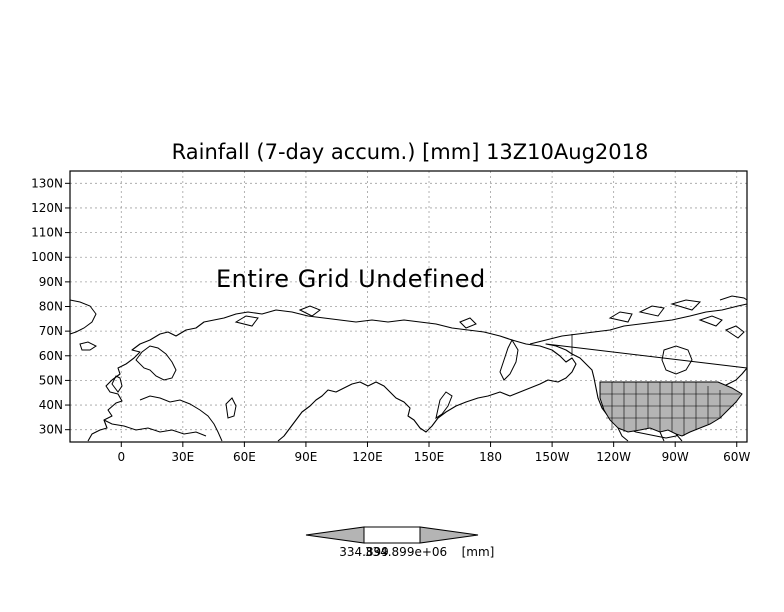  Describe the element at coordinates (677, 360) in the screenshot. I see `coastline-hudson-bay` at that location.